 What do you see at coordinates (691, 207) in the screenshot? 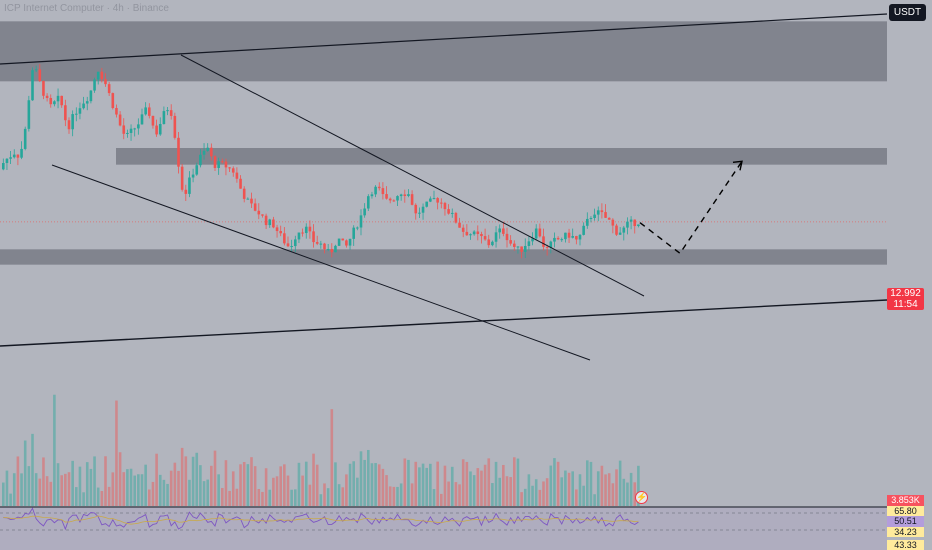
I see `projection-path` at bounding box center [691, 207].